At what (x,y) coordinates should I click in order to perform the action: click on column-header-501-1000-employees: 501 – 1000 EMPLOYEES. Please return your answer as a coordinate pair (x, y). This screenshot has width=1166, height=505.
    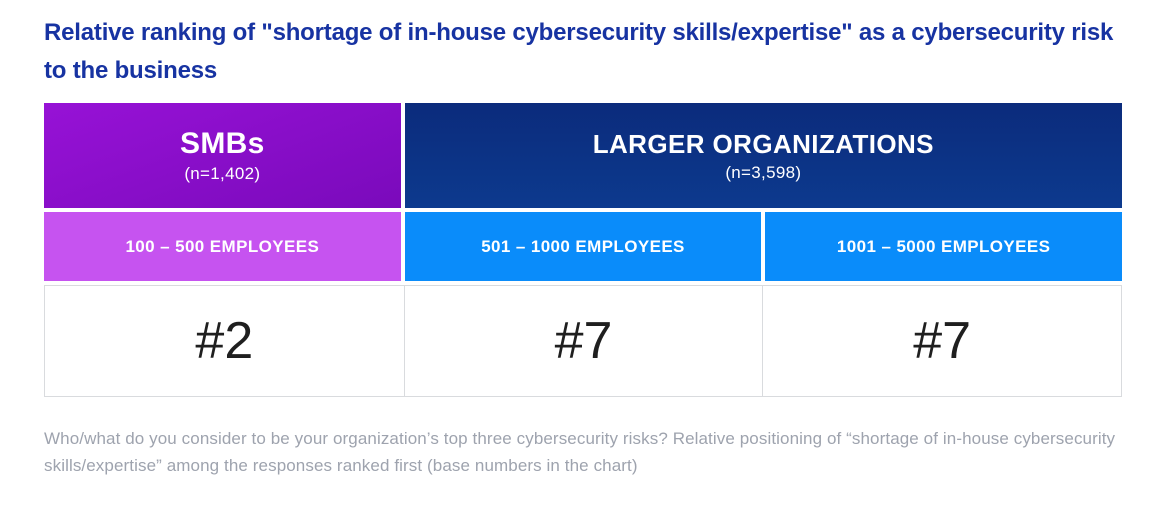
    Looking at the image, I should click on (583, 246).